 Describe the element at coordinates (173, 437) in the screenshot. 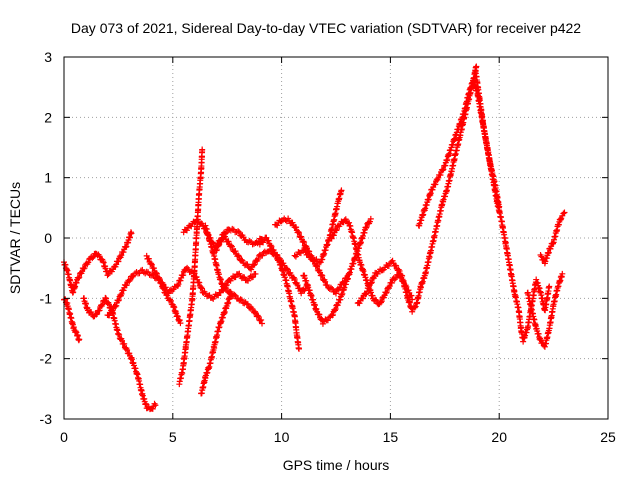

I see `x-tick-label: 5` at that location.